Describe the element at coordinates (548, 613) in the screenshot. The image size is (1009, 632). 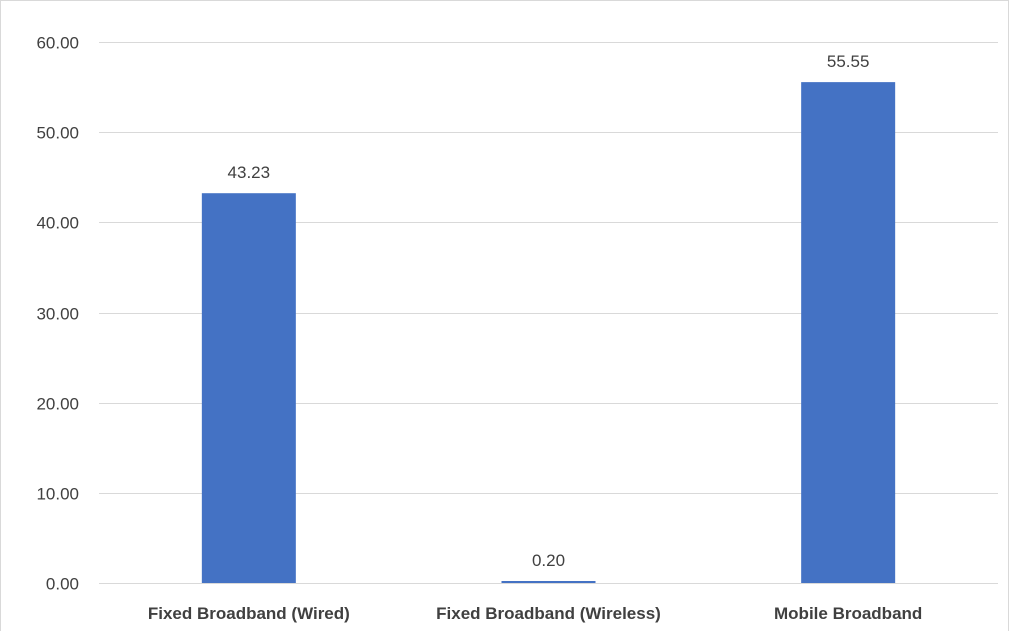
I see `x-tick-label: Fixed Broadband (Wireless)` at that location.